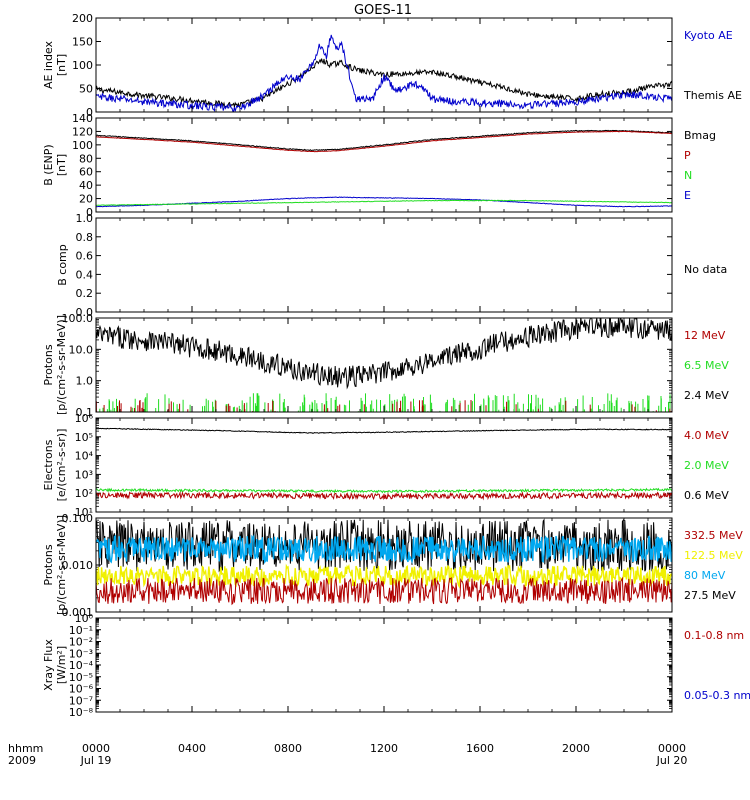 The image size is (750, 800). I want to click on legend-entry: 2.4 MeV, so click(706, 395).